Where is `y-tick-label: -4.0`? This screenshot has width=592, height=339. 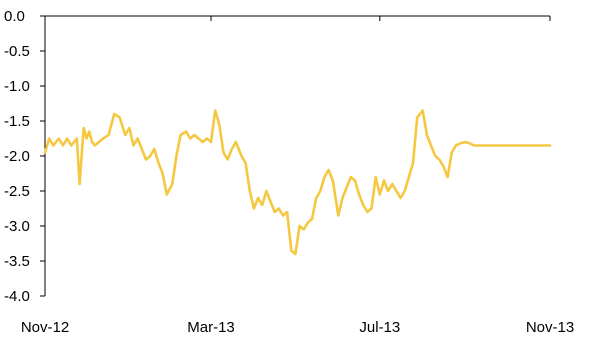
y-tick-label: -4.0 is located at coordinates (17, 296).